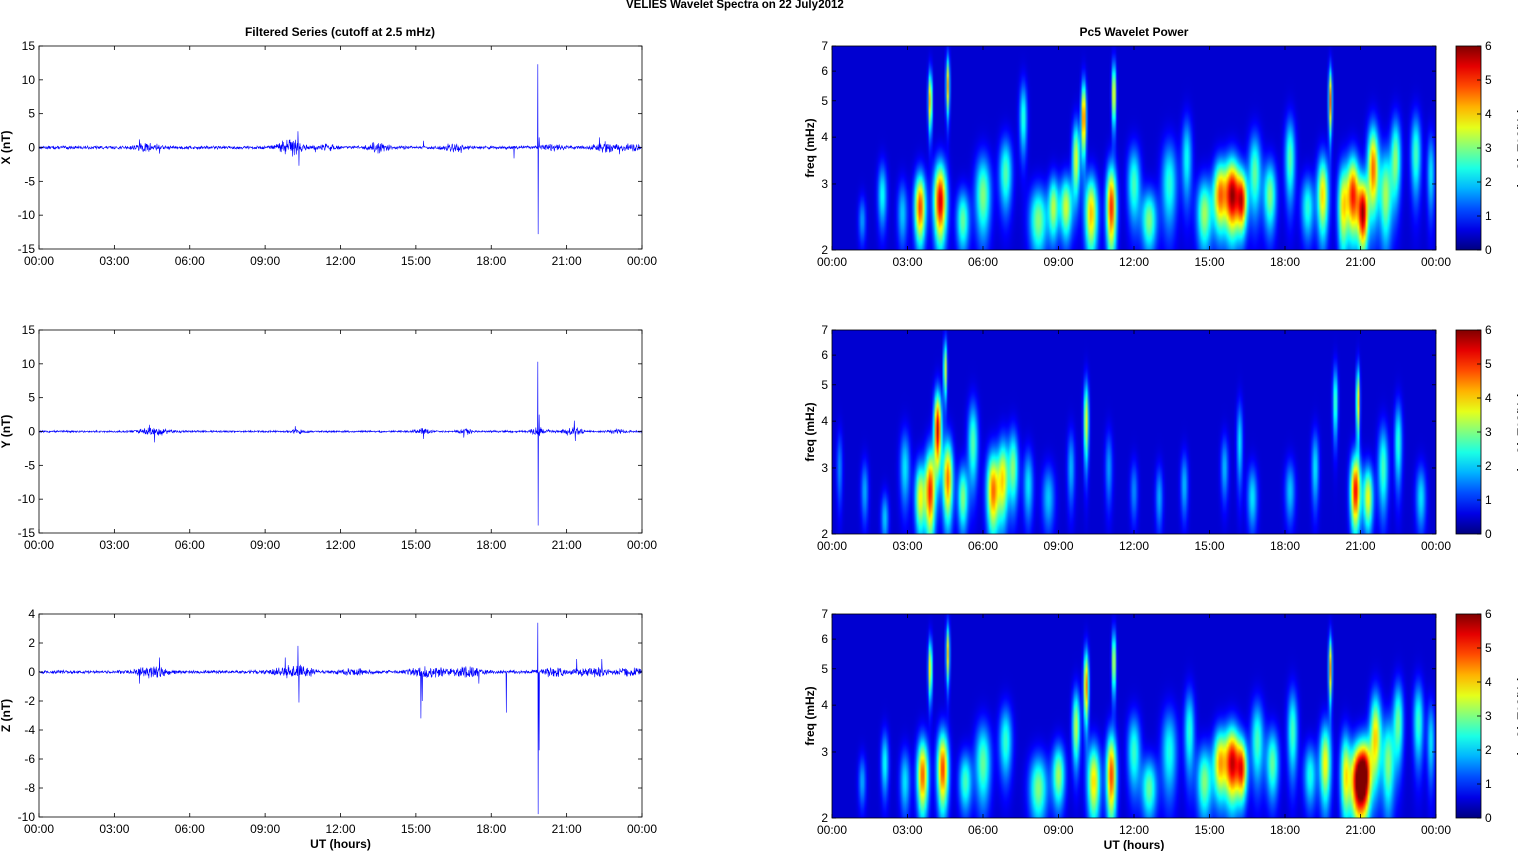  Describe the element at coordinates (27, 249) in the screenshot. I see `y-tick-label: -15` at that location.